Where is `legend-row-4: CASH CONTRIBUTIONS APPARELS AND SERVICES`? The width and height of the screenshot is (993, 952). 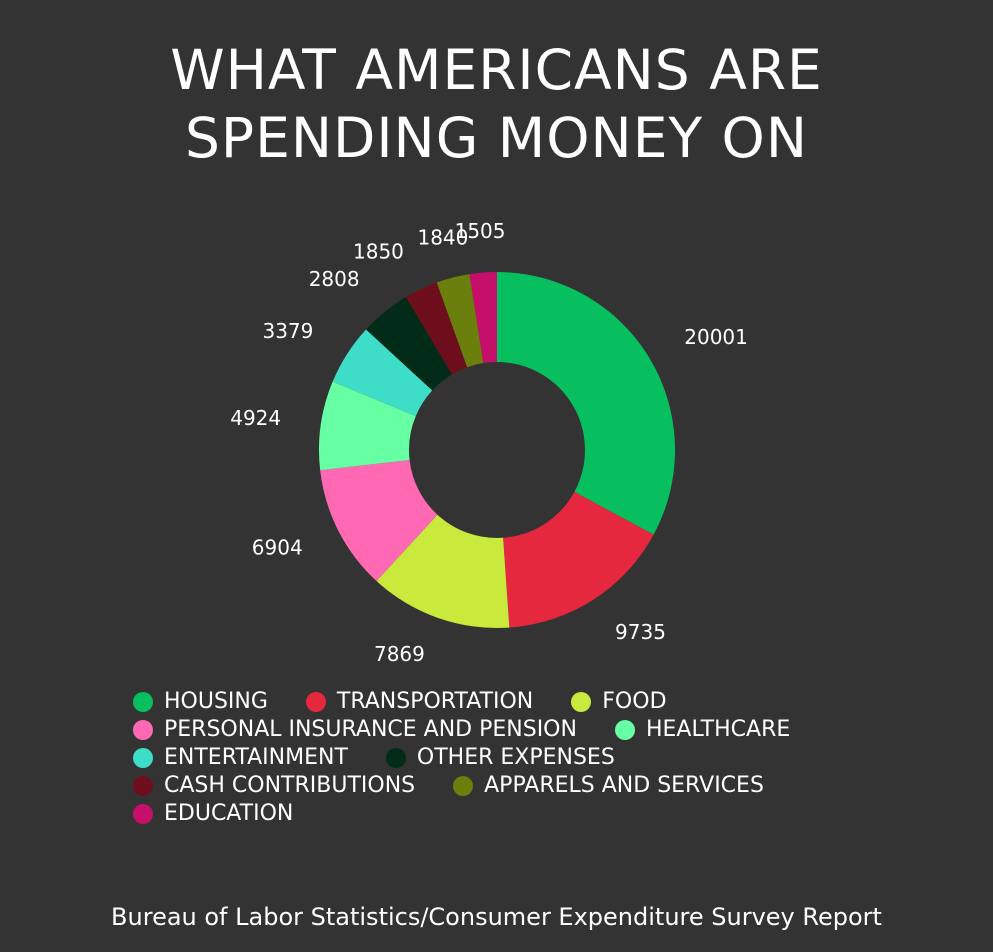 legend-row-4: CASH CONTRIBUTIONS APPARELS AND SERVICES is located at coordinates (533, 786).